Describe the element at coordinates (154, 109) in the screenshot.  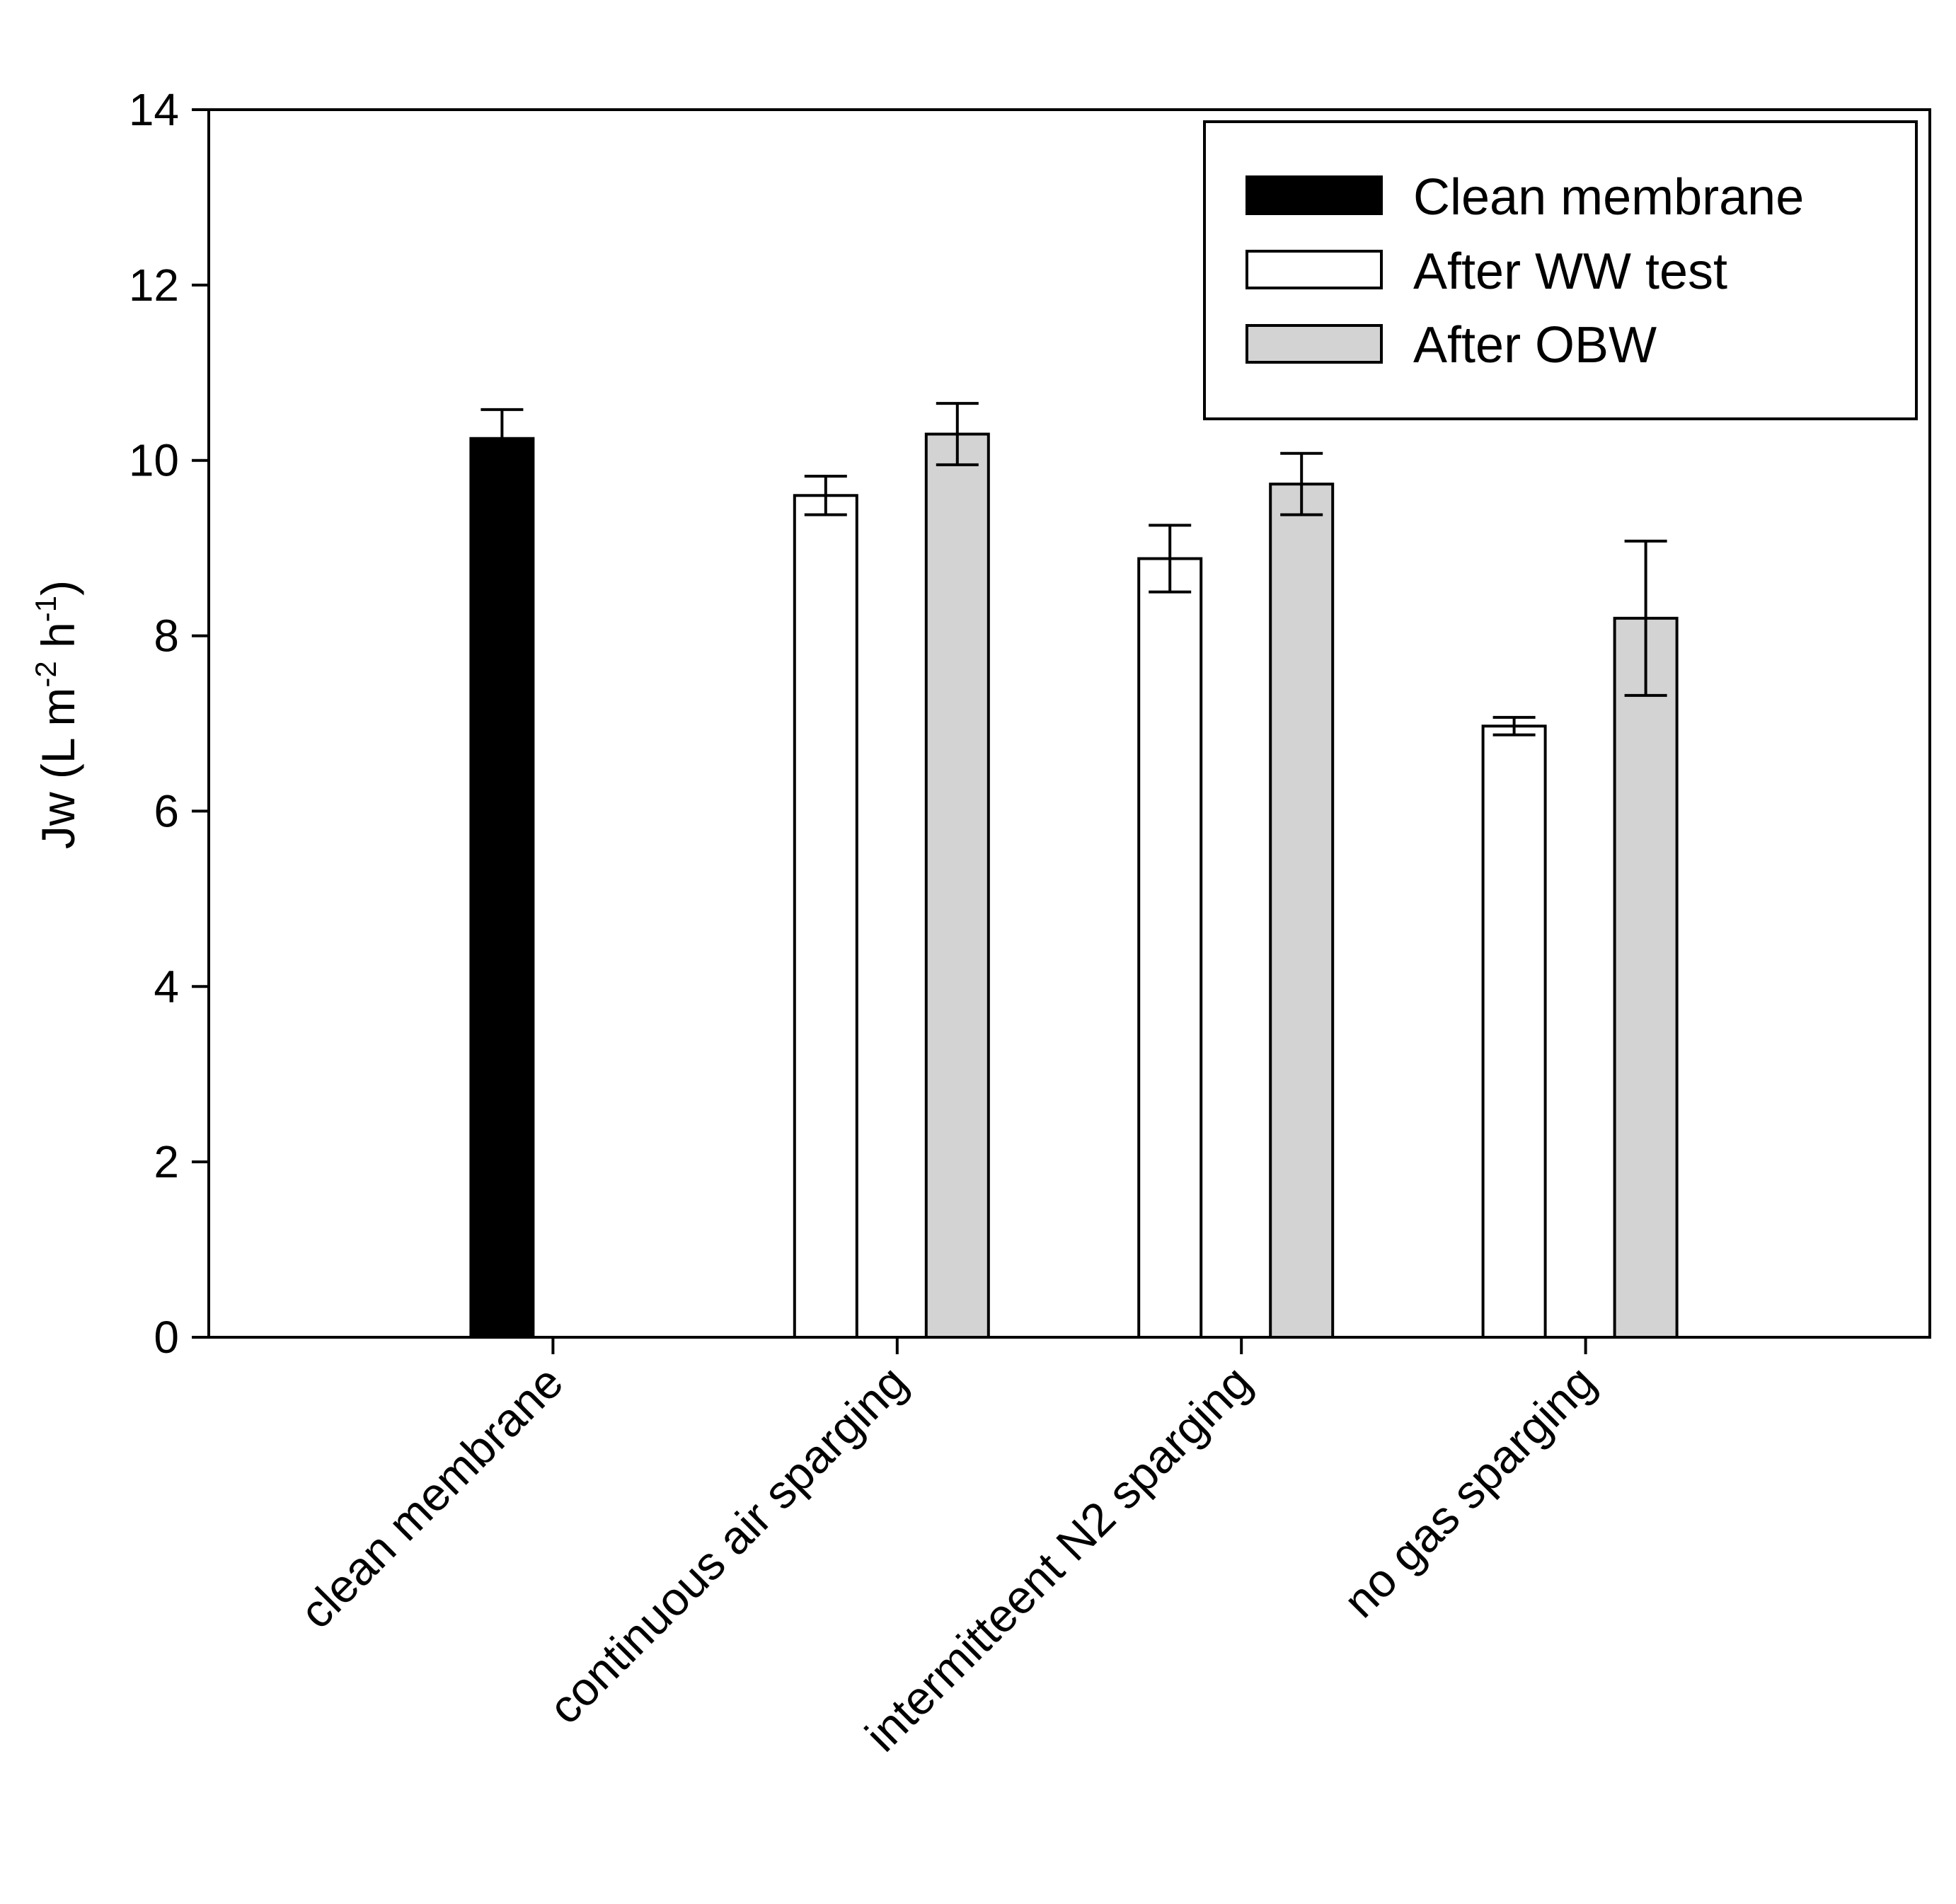
I see `y-tick-label-7: 14` at that location.